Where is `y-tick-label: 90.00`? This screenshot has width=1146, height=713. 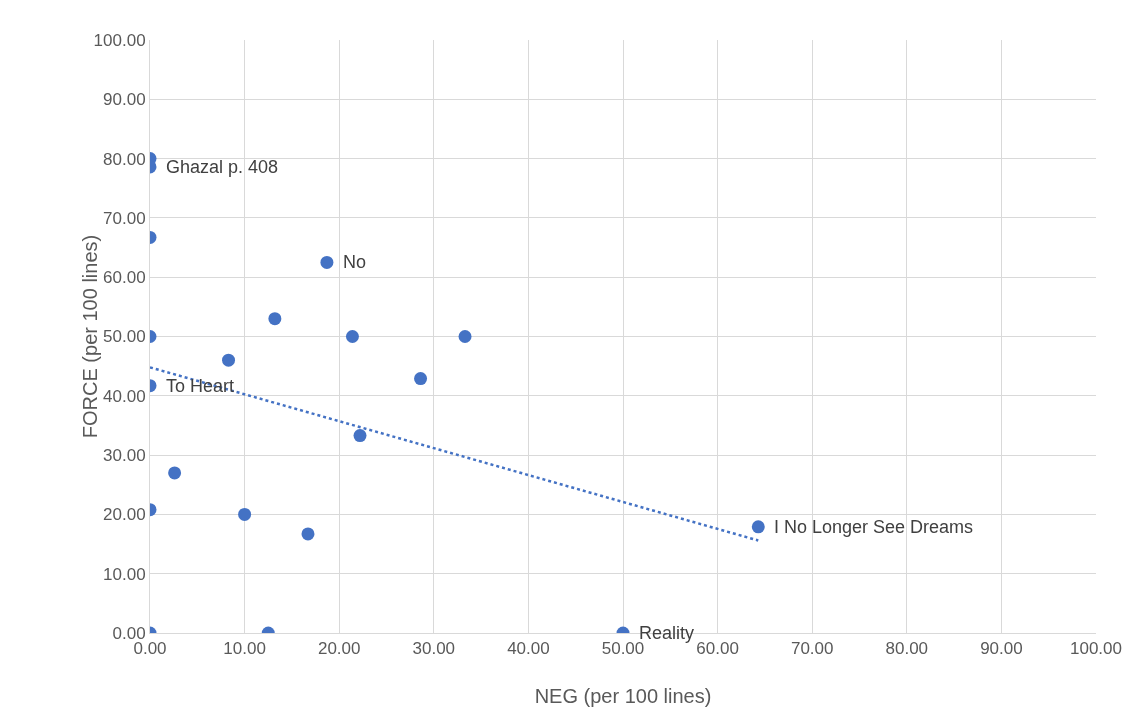 y-tick-label: 90.00 is located at coordinates (124, 100).